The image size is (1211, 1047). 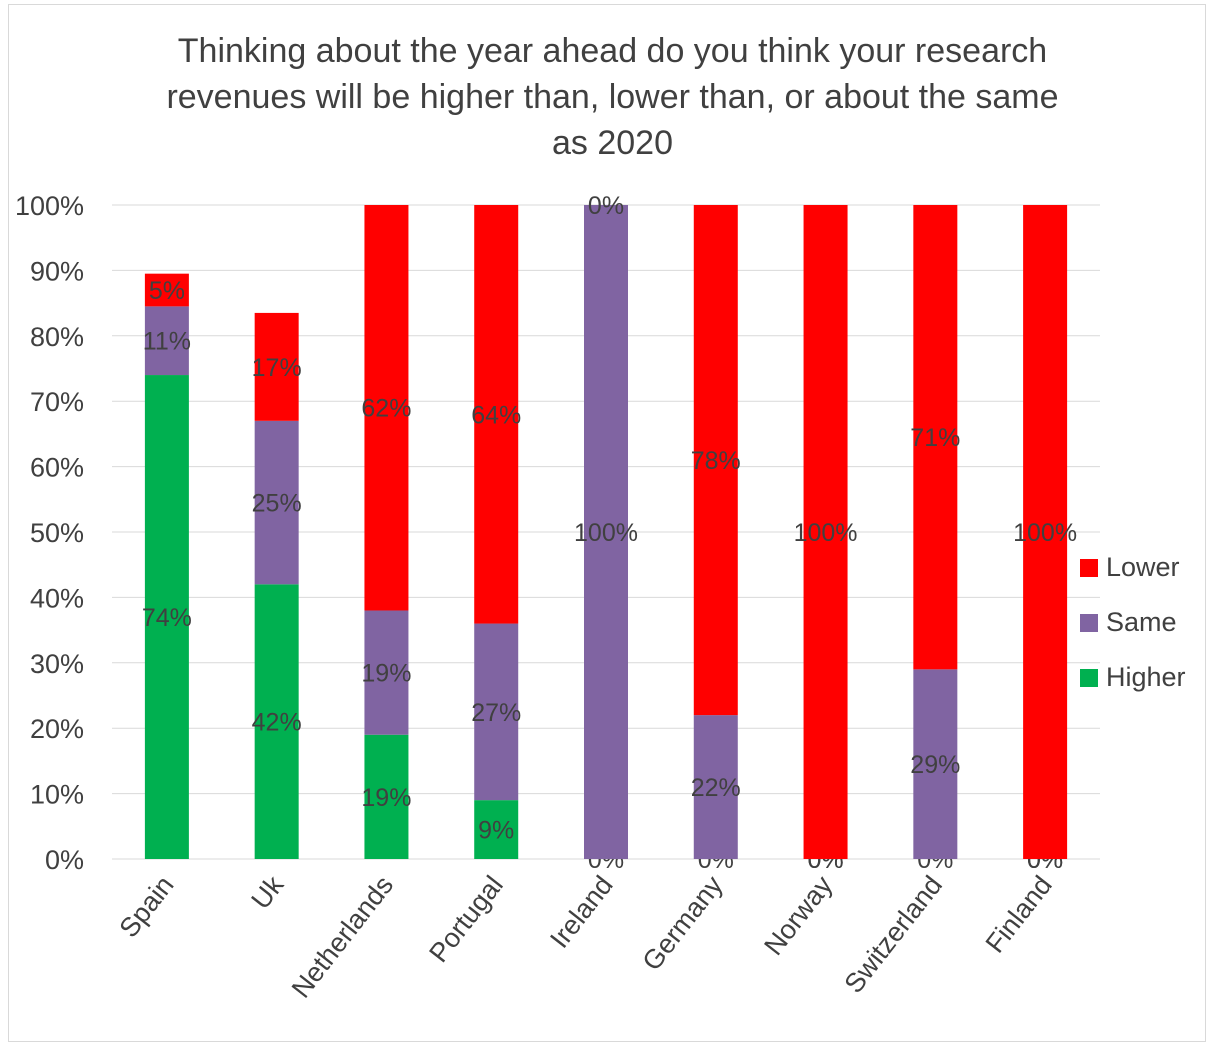 I want to click on y-tick-label: 80%, so click(x=57, y=337).